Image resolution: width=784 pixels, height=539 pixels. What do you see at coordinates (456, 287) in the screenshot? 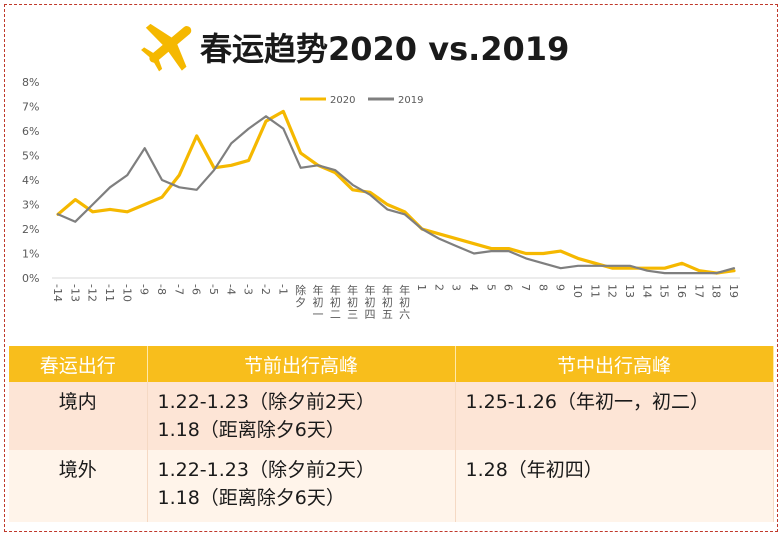
I see `x-tick-label: 3` at bounding box center [456, 287].